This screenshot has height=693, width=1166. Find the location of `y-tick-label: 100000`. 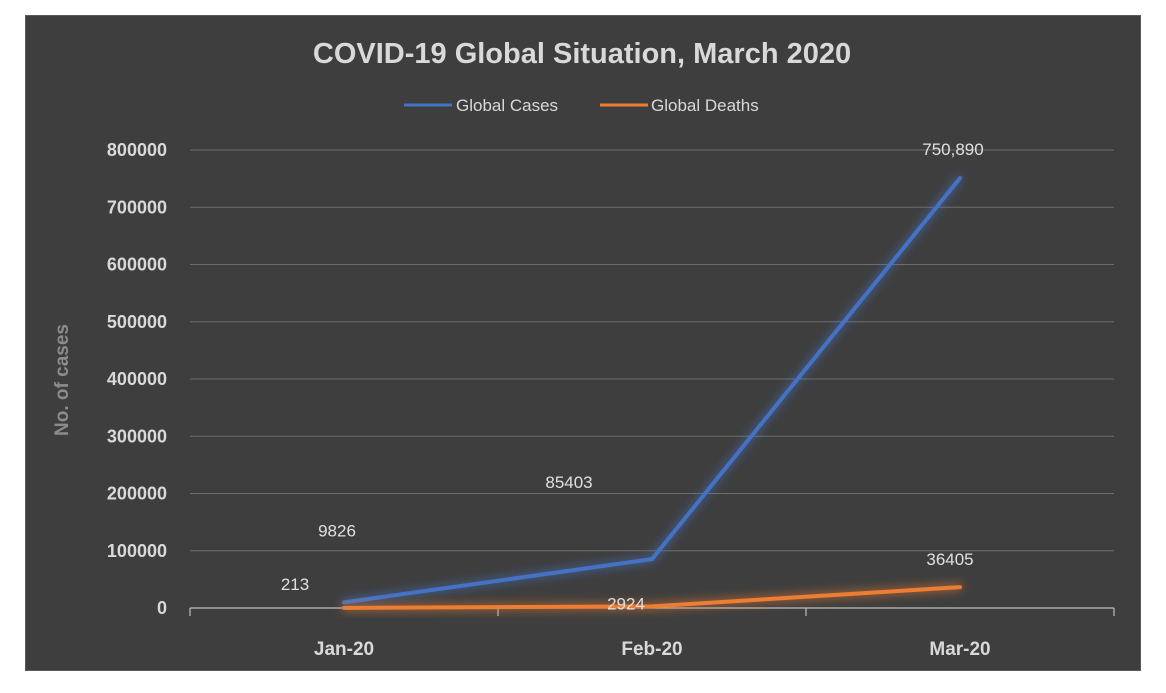

y-tick-label: 100000 is located at coordinates (137, 551).